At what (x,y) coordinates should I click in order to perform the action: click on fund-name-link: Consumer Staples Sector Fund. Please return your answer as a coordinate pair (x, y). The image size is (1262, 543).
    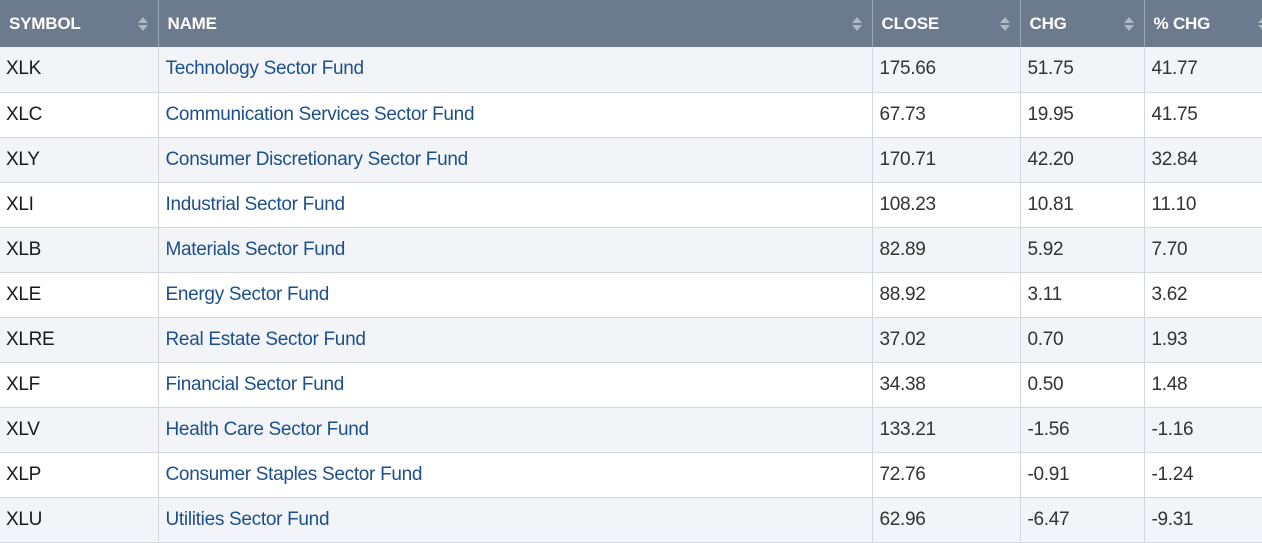
    Looking at the image, I should click on (515, 475).